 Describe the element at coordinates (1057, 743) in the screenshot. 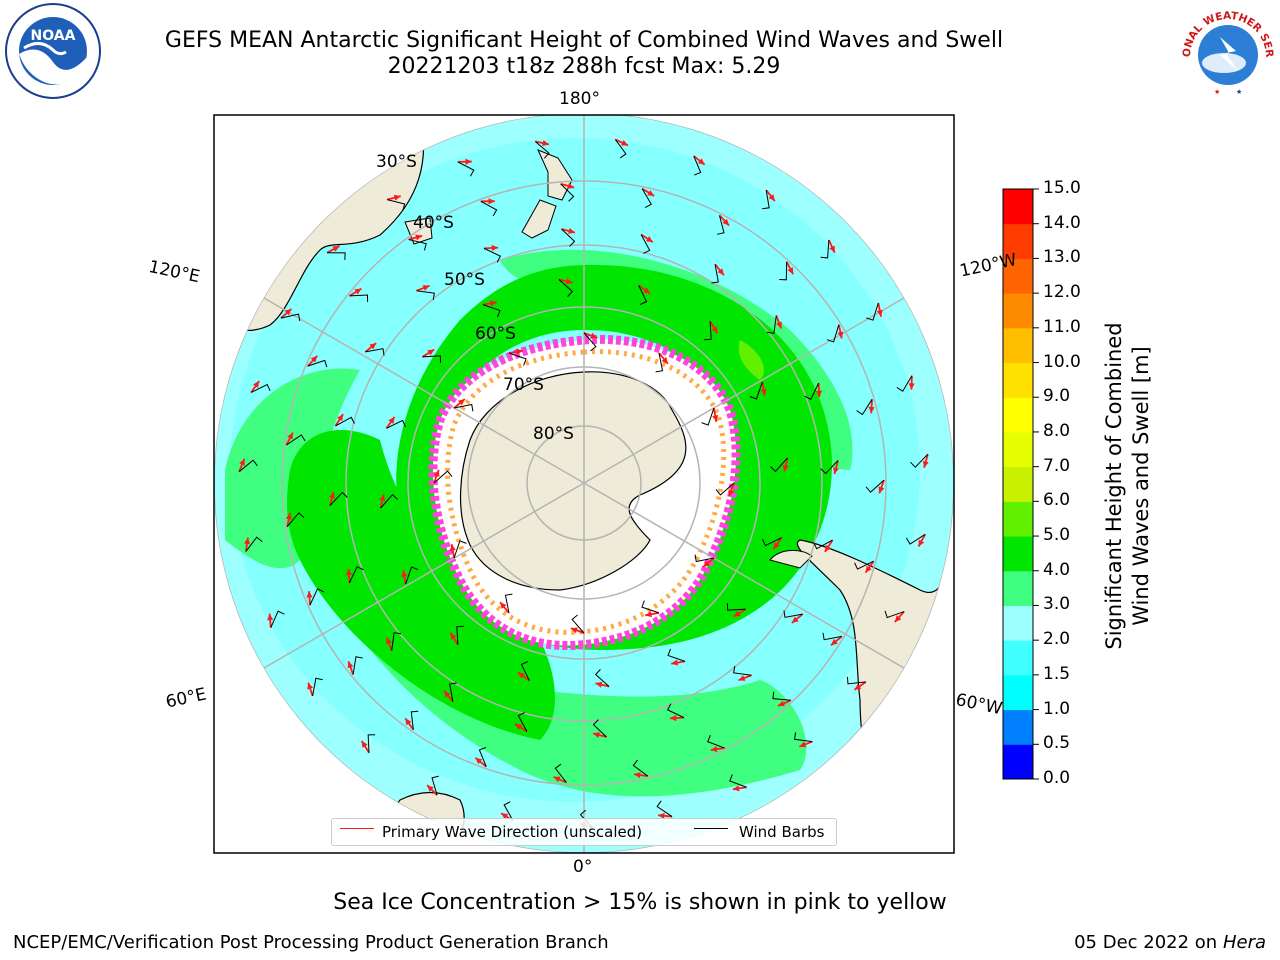

I see `colorbar-tick-label: 0.5` at that location.